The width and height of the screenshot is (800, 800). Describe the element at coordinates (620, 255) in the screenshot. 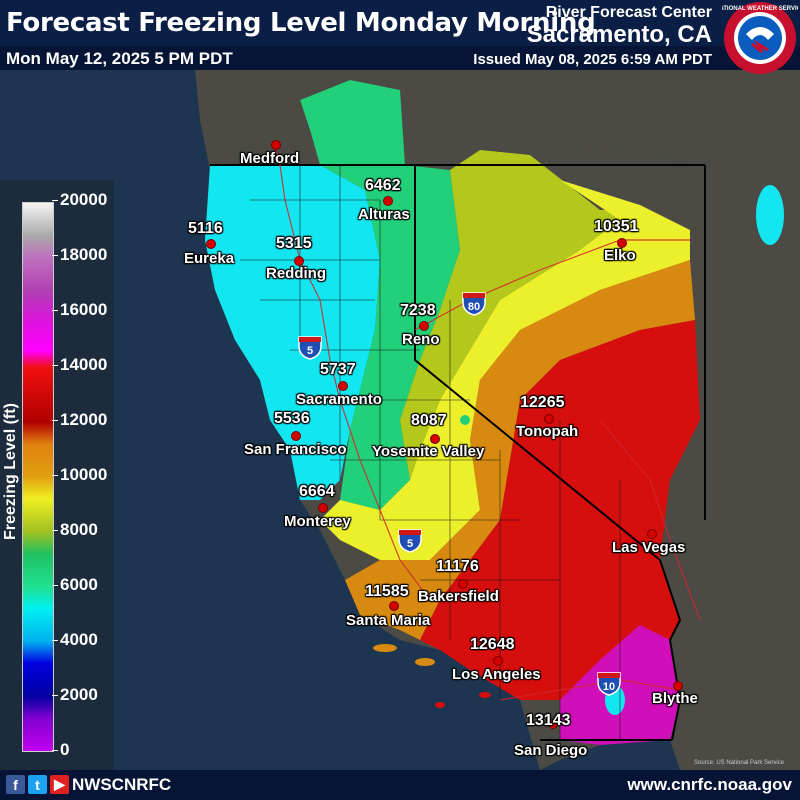

I see `city-name: Elko` at that location.